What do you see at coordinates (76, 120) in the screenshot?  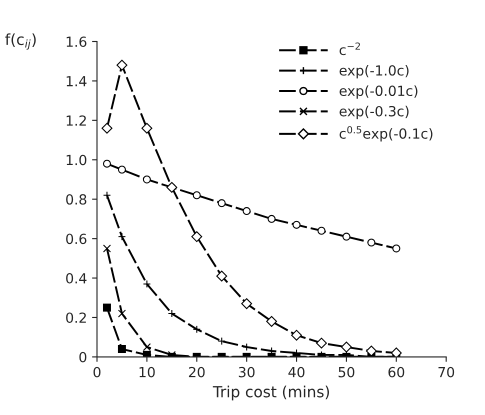 I see `y-tick-label: 1.2` at bounding box center [76, 120].